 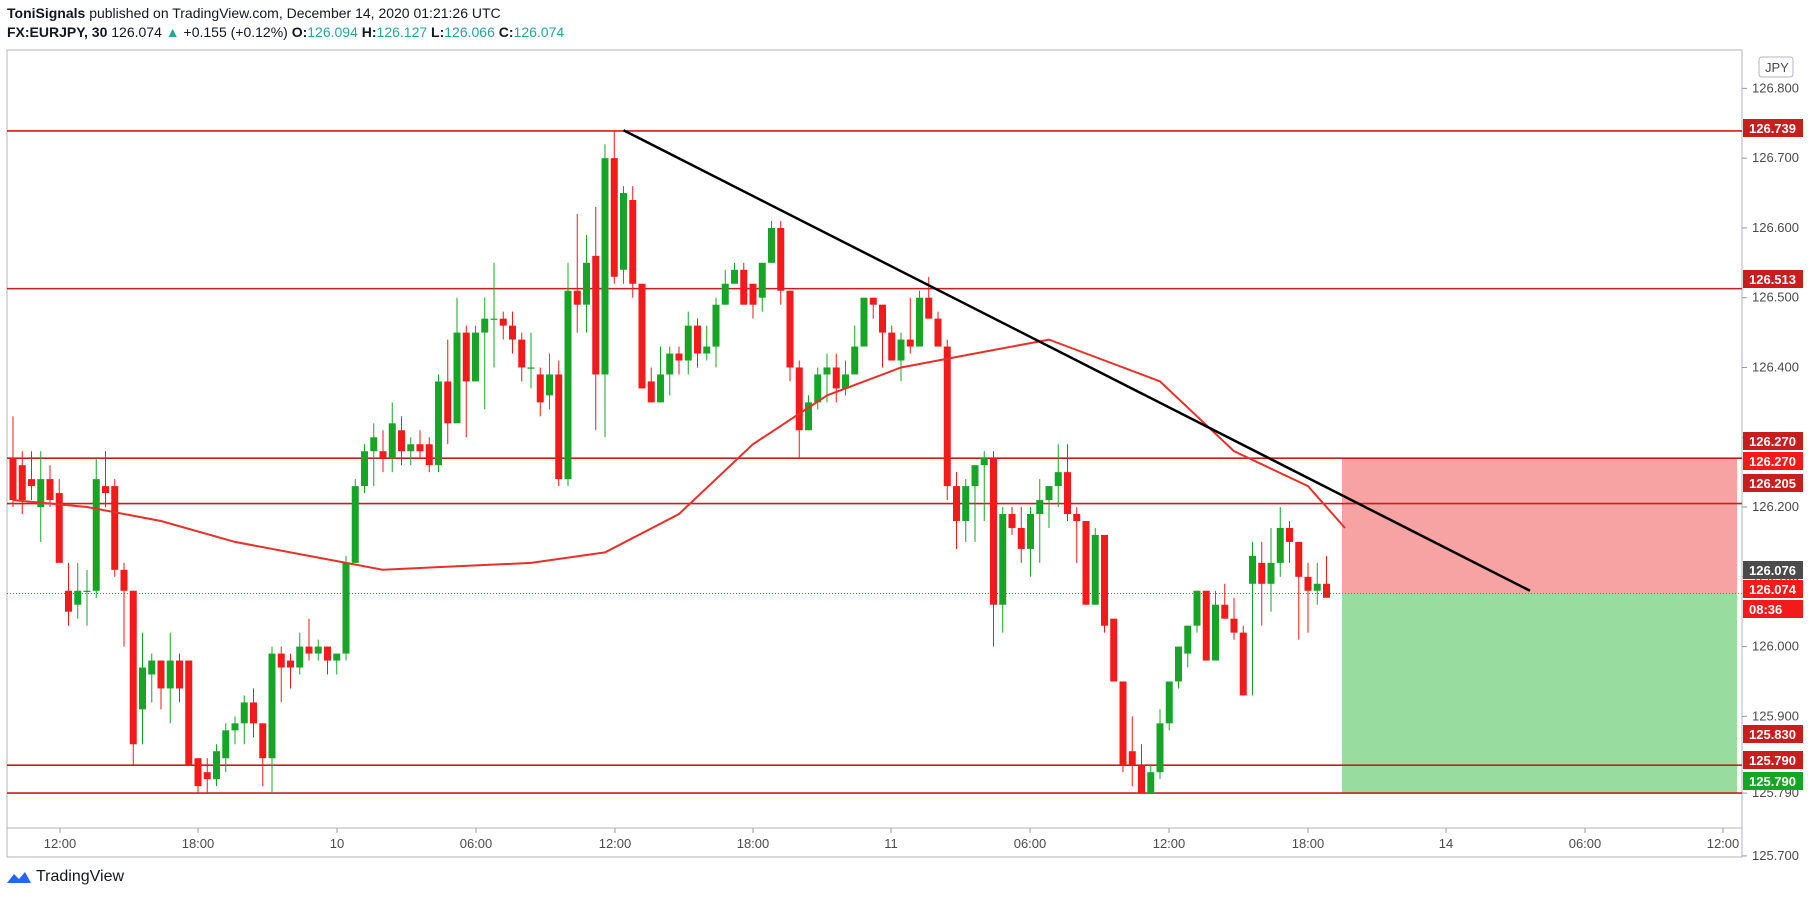 What do you see at coordinates (539, 32) in the screenshot?
I see `close-value: 126.074` at bounding box center [539, 32].